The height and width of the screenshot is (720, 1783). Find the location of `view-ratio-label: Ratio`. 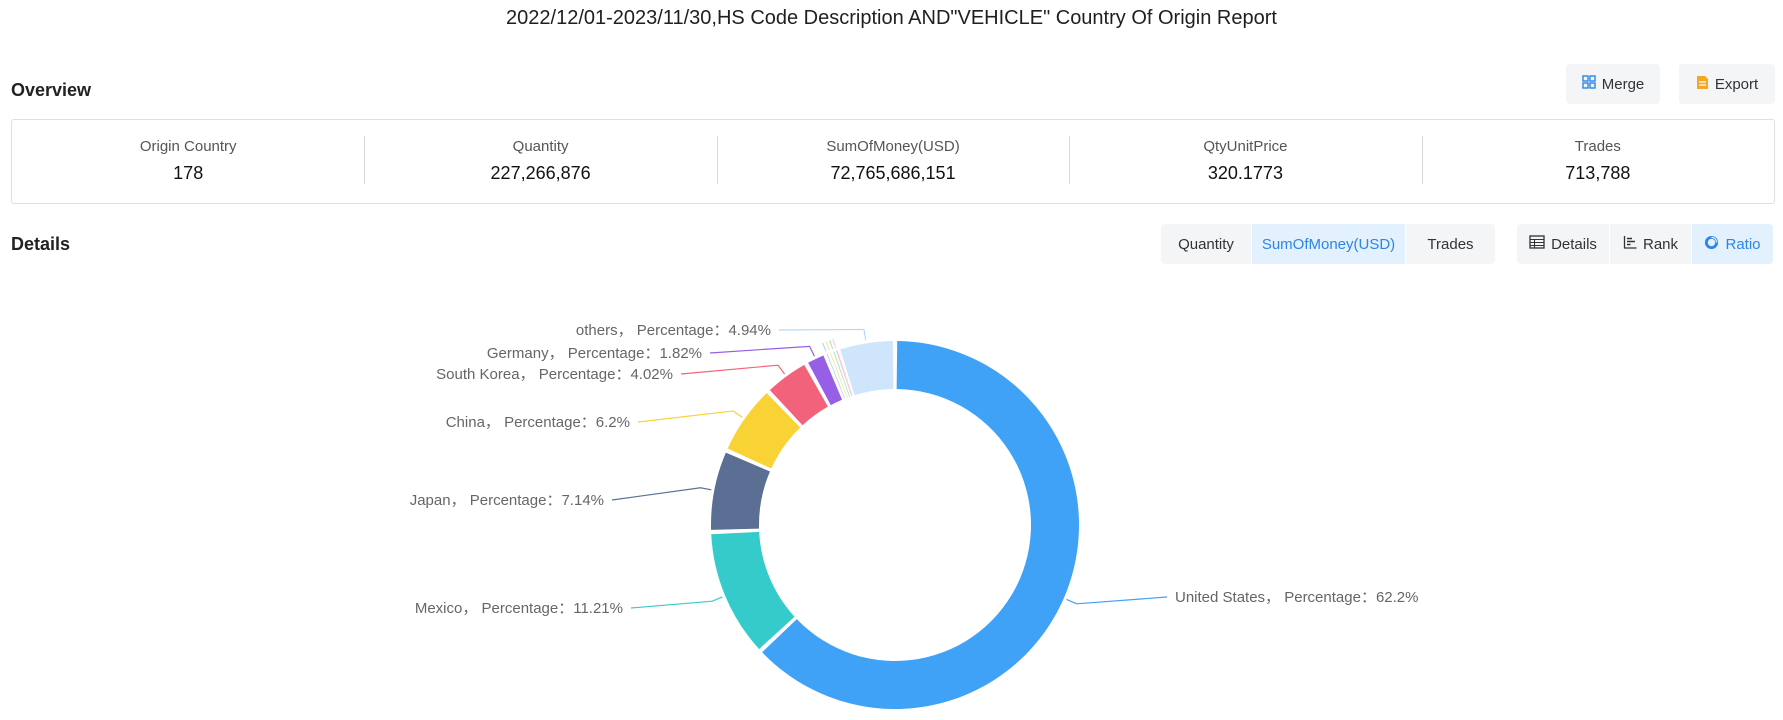

view-ratio-label: Ratio is located at coordinates (1743, 244).